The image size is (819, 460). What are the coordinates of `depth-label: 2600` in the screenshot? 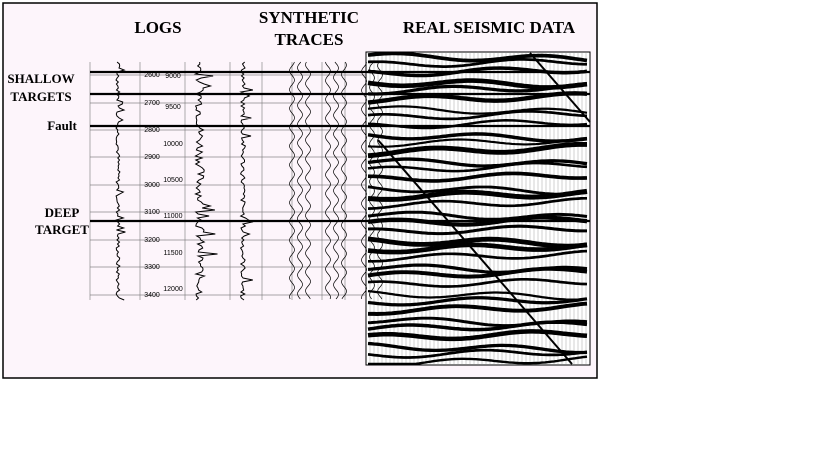 It's located at (152, 75).